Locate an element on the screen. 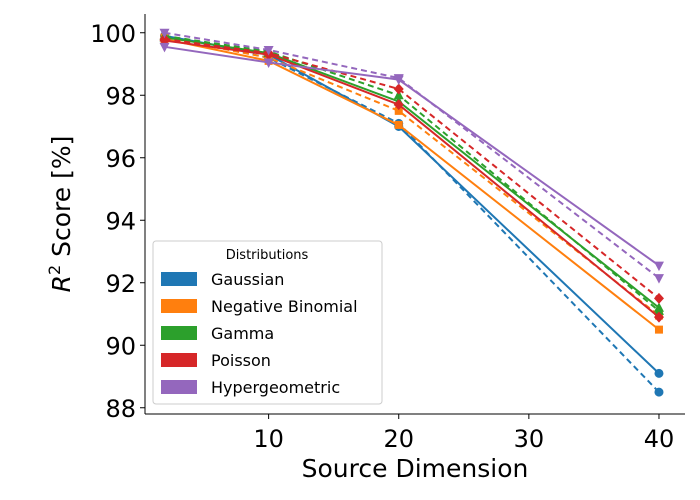  x-tick-label: 40 is located at coordinates (659, 439).